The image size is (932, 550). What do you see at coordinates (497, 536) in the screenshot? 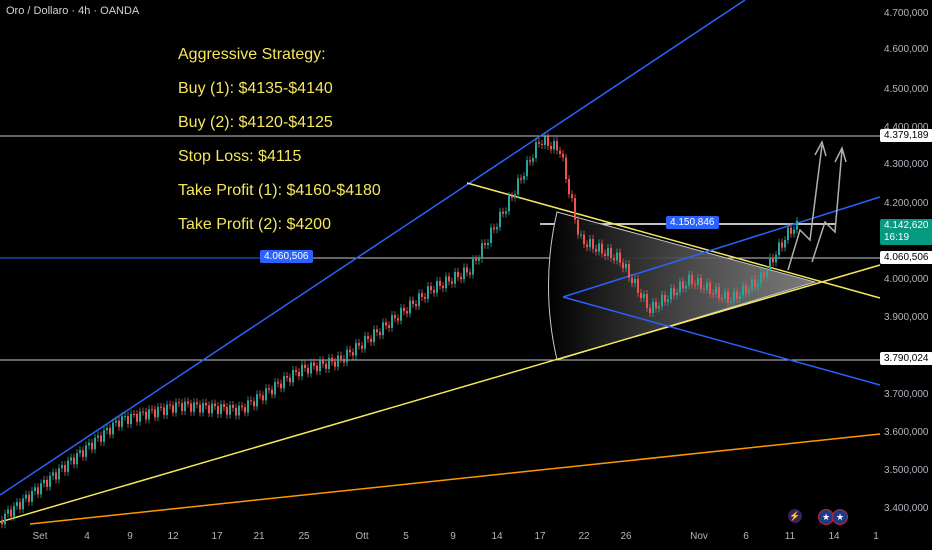
I see `time-tick: 14` at bounding box center [497, 536].